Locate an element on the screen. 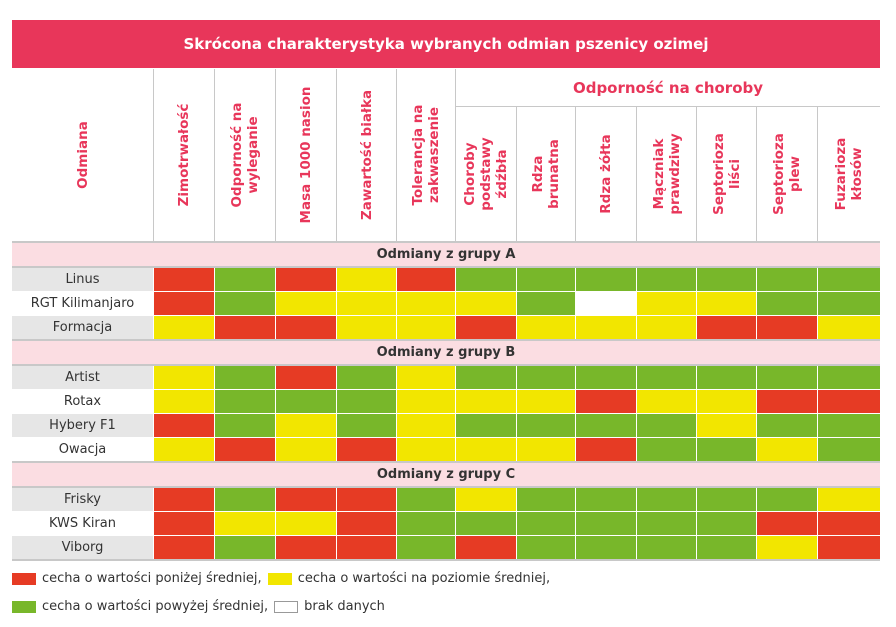 The image size is (896, 627). group-header: Odmiany z grupy B is located at coordinates (446, 352).